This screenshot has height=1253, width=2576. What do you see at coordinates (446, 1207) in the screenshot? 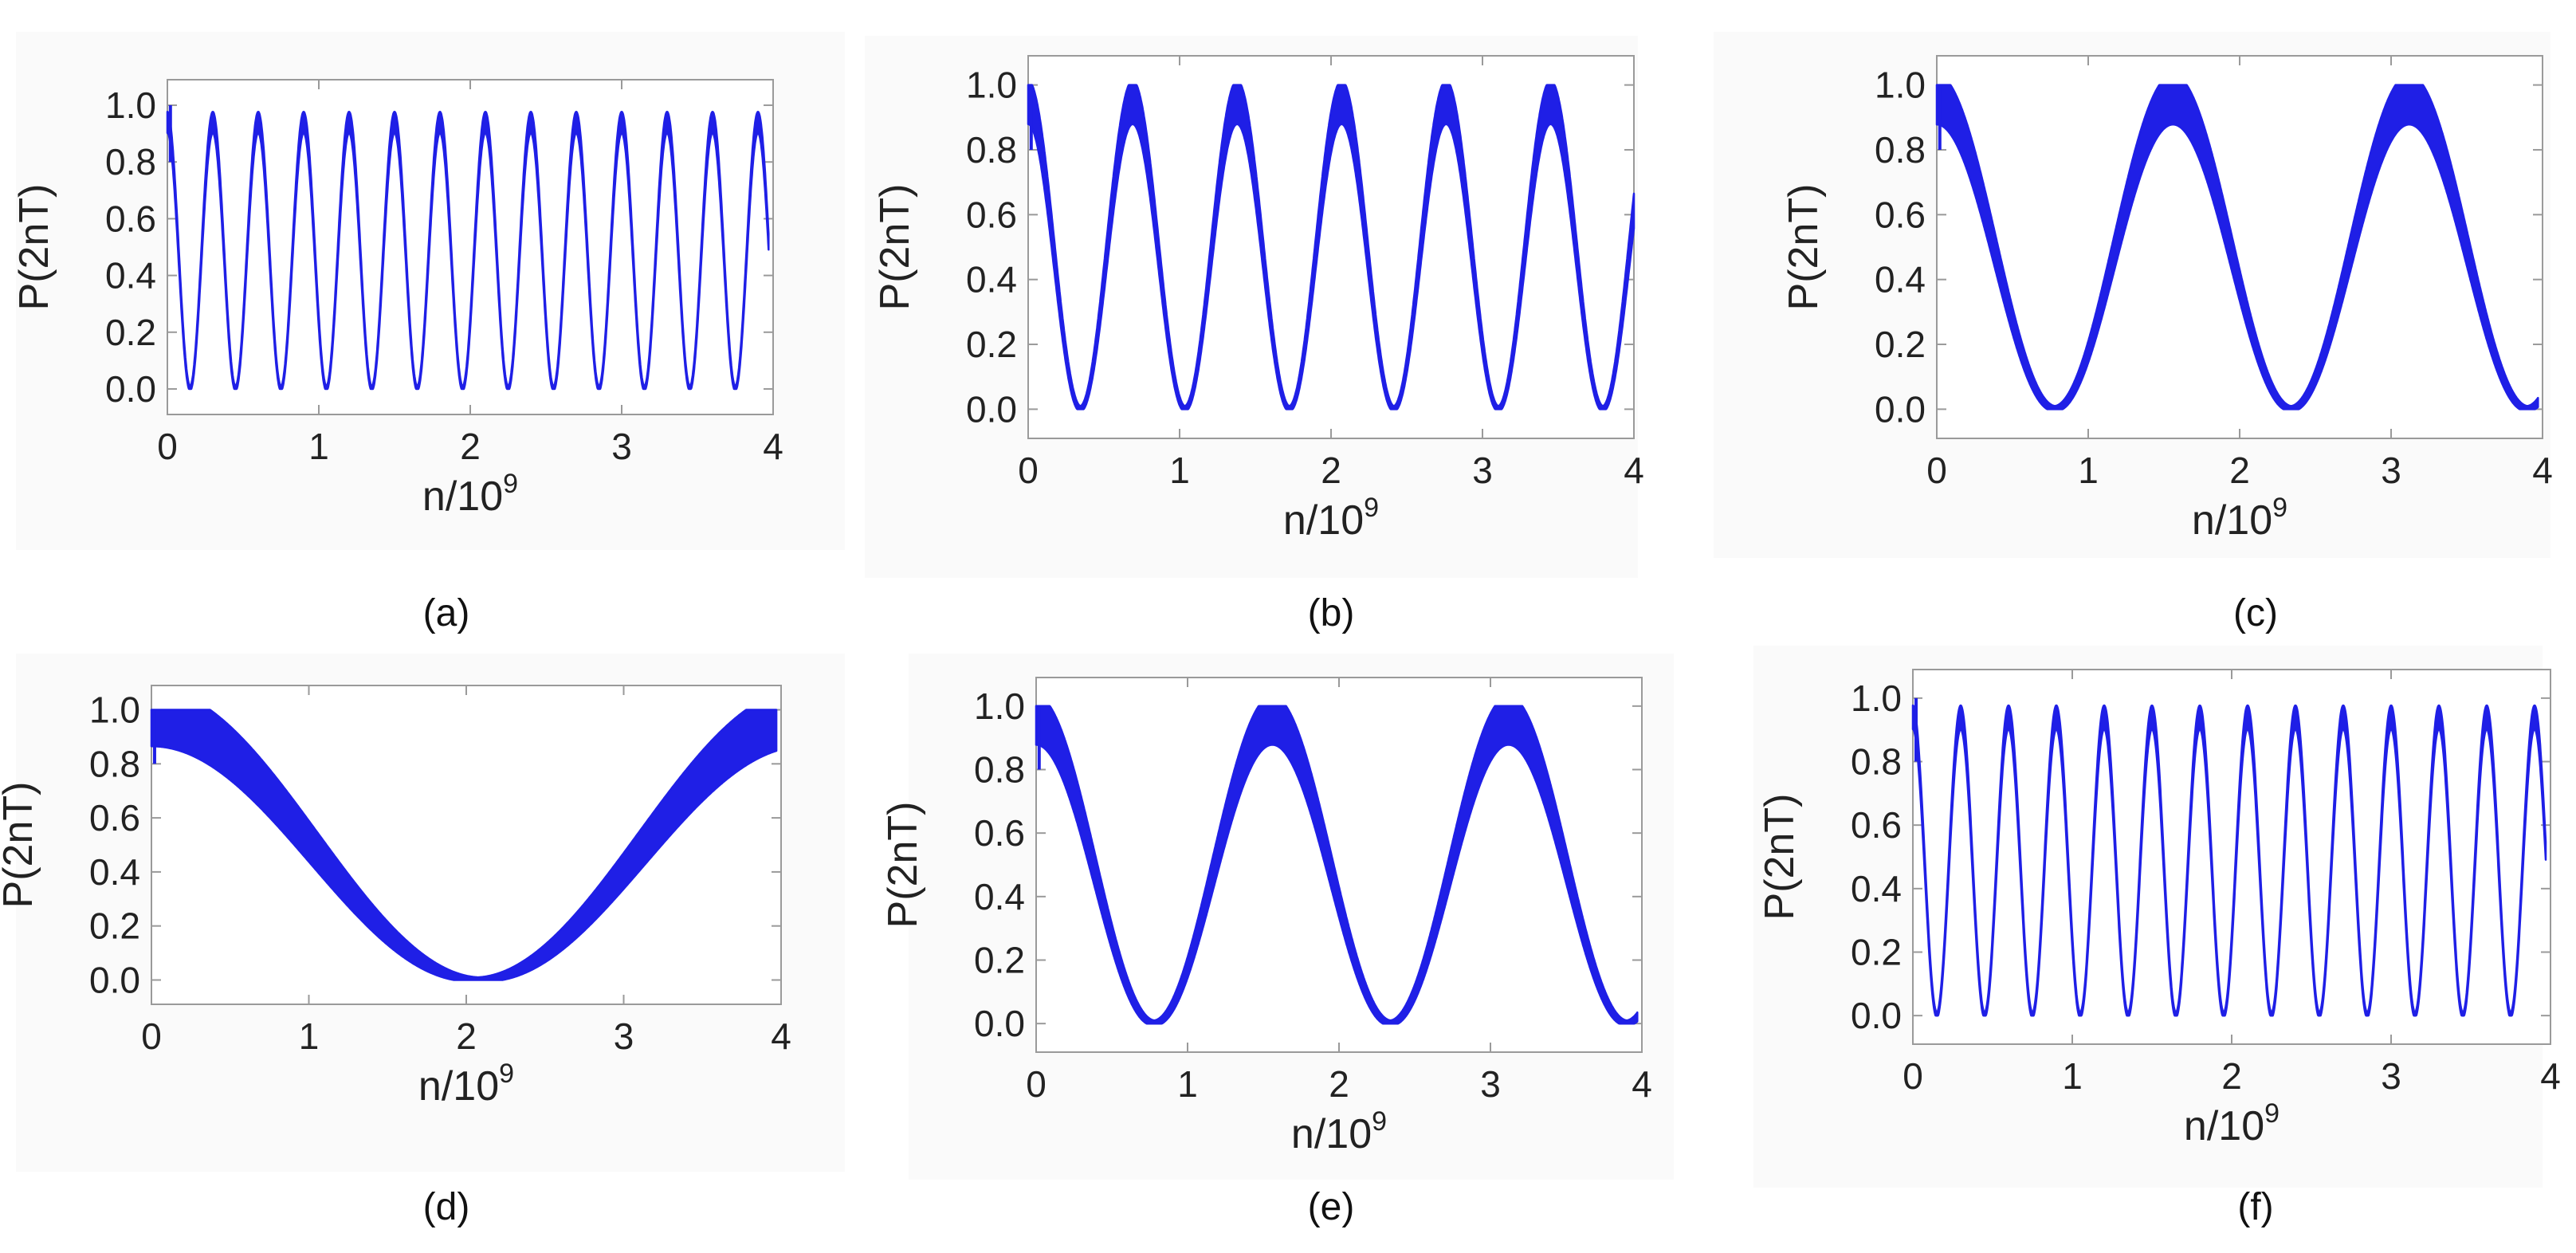
I see `caption-d: (d)` at bounding box center [446, 1207].